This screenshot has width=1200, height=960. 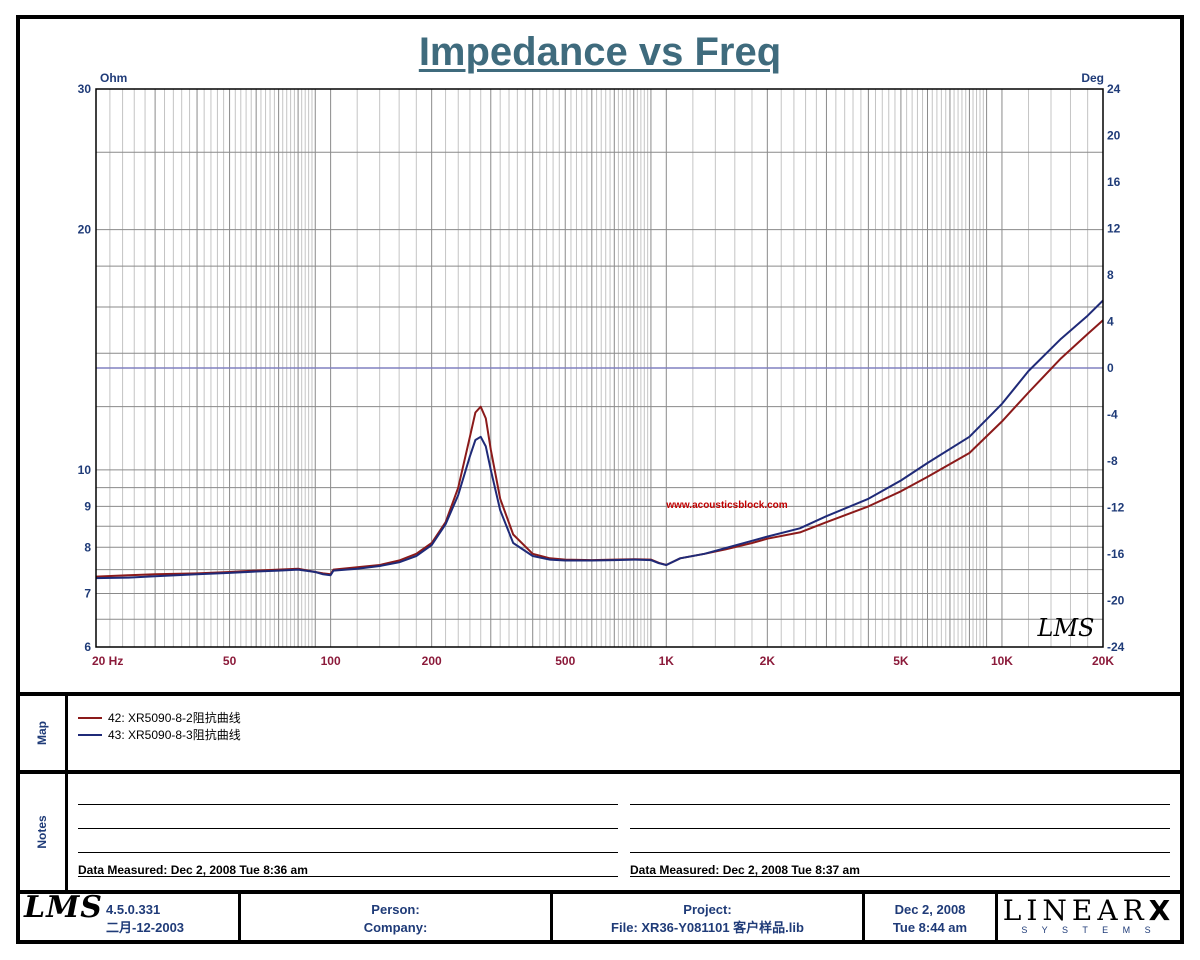 What do you see at coordinates (901, 661) in the screenshot?
I see `x-tick-label: 5K` at bounding box center [901, 661].